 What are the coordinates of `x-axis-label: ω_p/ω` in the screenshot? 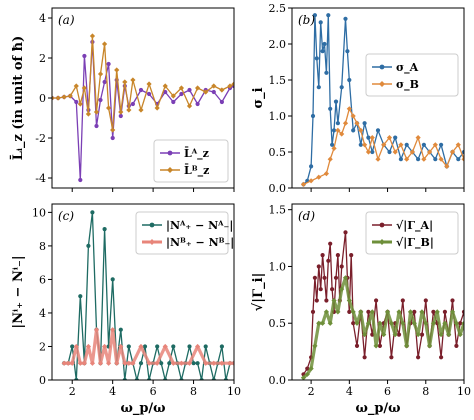 It's located at (377, 408).